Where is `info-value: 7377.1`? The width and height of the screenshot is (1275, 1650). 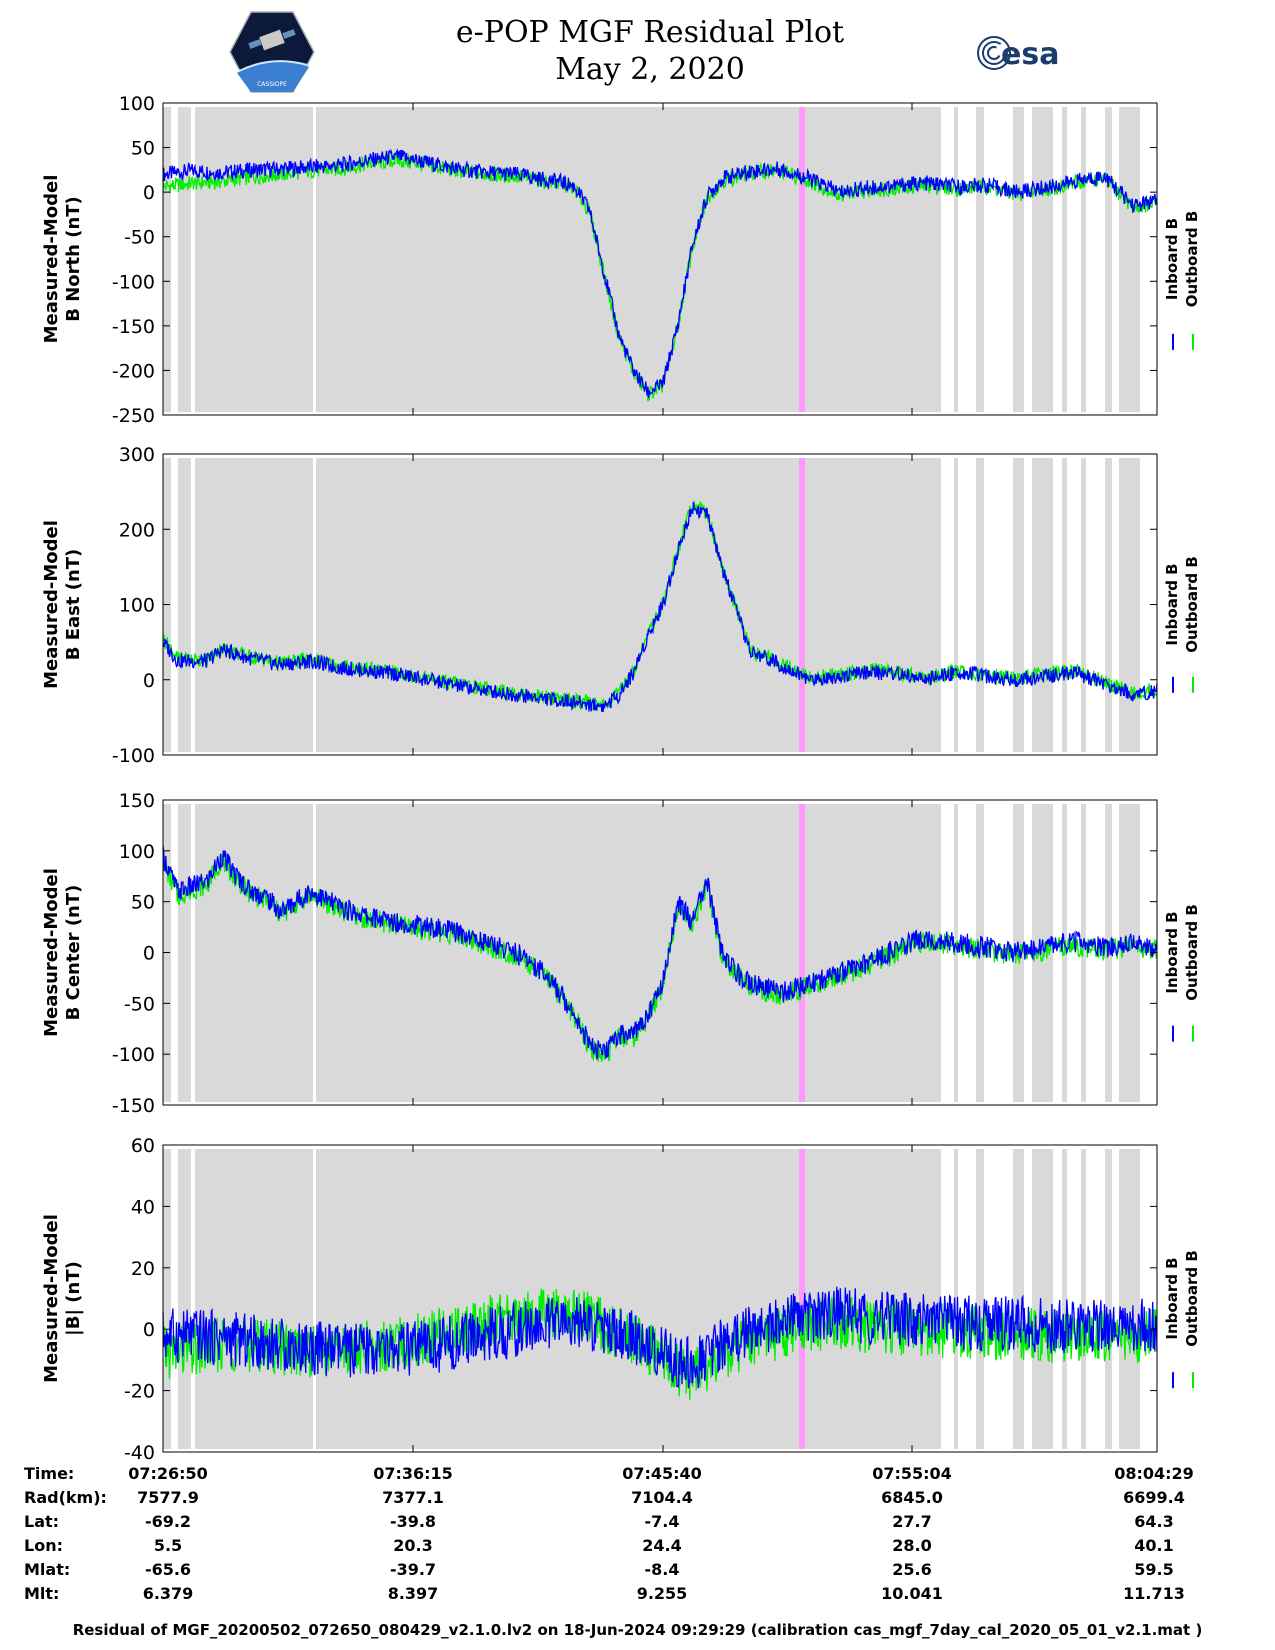
info-value: 7377.1 is located at coordinates (413, 1497).